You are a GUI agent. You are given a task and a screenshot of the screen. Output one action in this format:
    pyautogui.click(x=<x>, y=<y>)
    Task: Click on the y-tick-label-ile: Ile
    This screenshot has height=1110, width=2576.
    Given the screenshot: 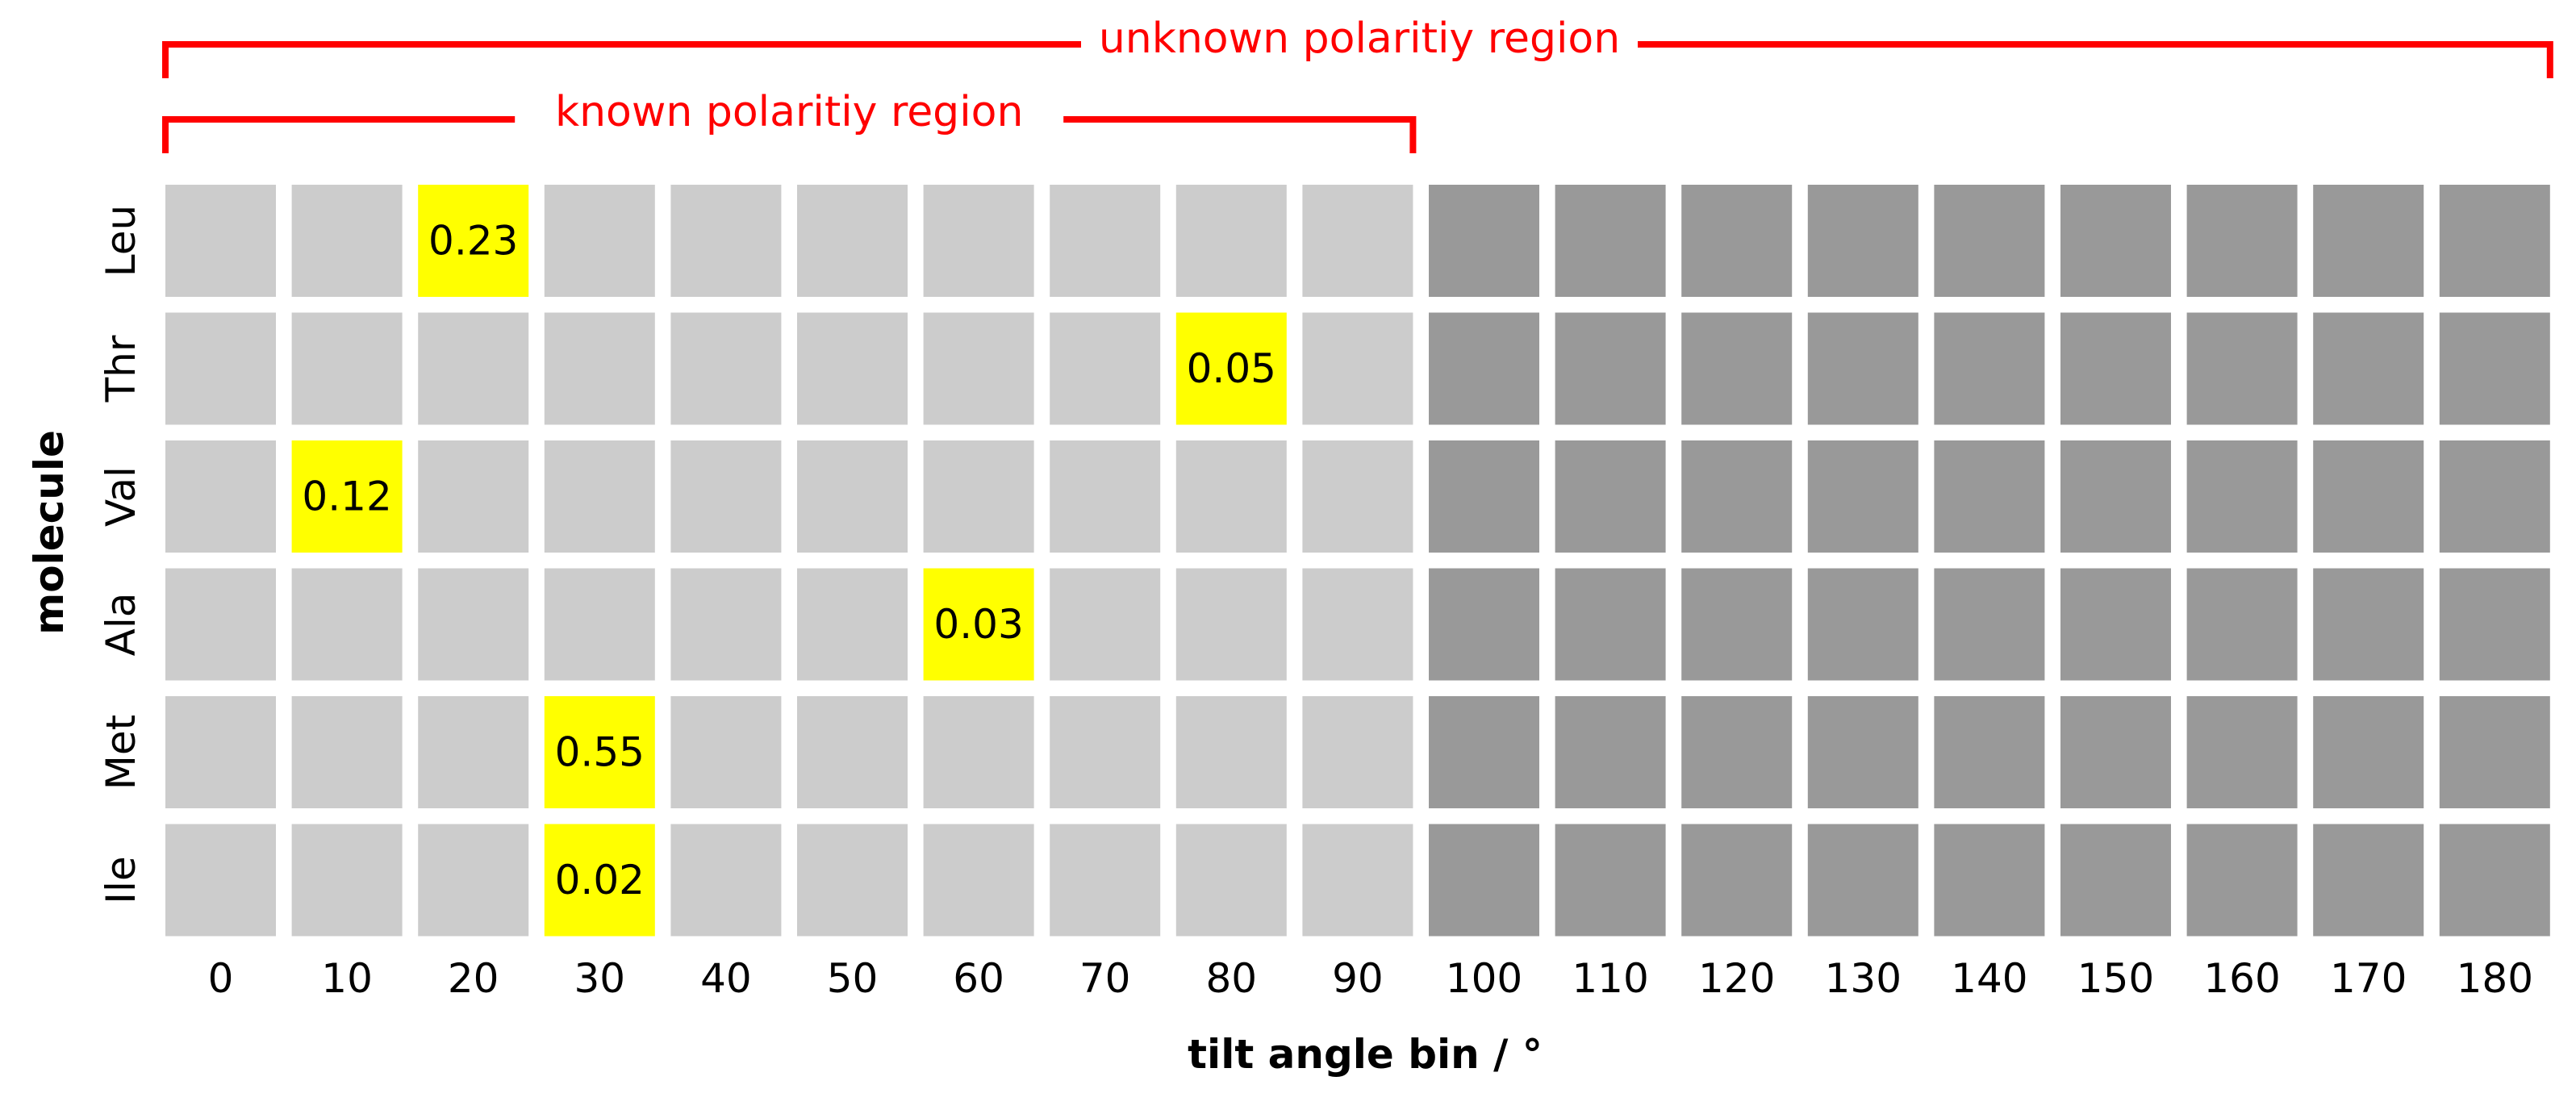 What is the action you would take?
    pyautogui.click(x=121, y=879)
    